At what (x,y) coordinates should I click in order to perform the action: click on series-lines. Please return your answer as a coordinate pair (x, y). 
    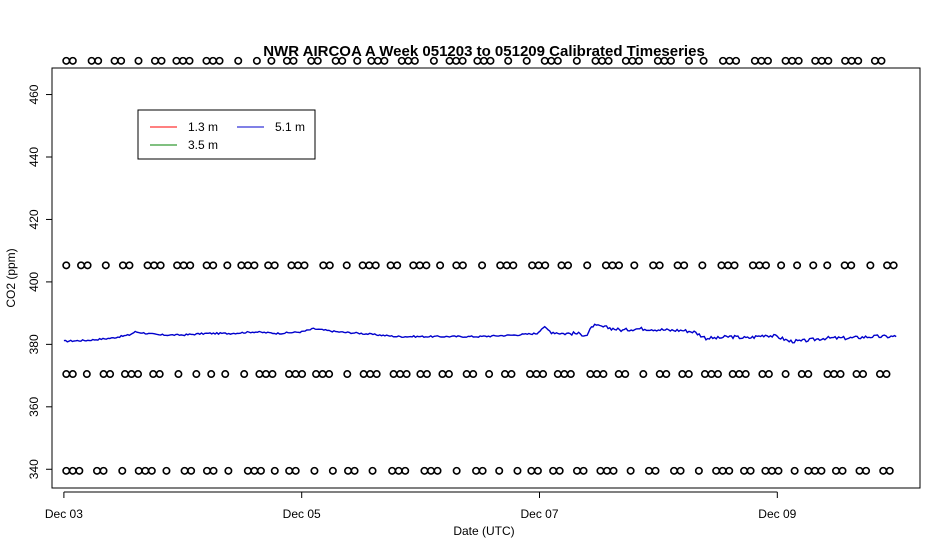
    Looking at the image, I should click on (480, 333).